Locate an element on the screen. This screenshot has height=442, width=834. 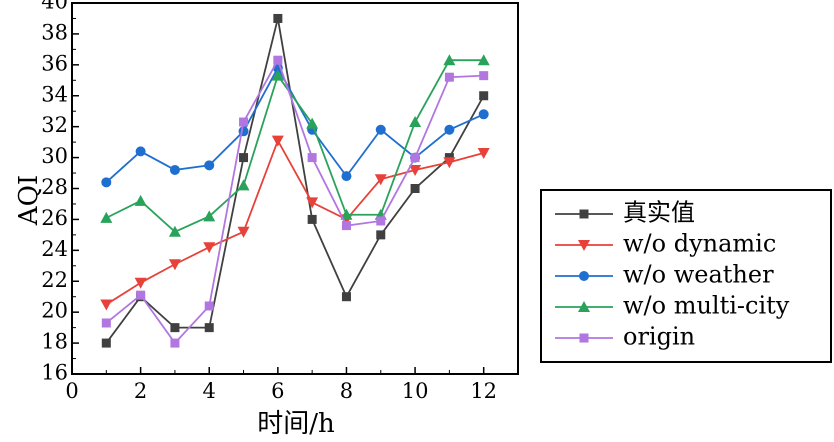
y-tick-label: 22 is located at coordinates (54, 280).